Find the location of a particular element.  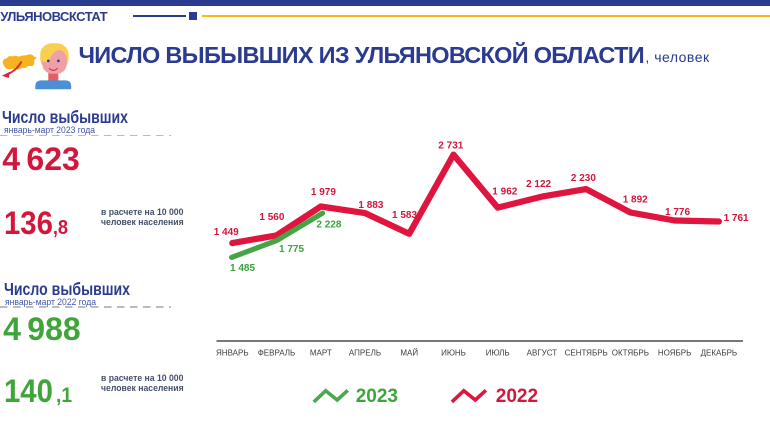

svg-text: 1 560 is located at coordinates (271, 217).